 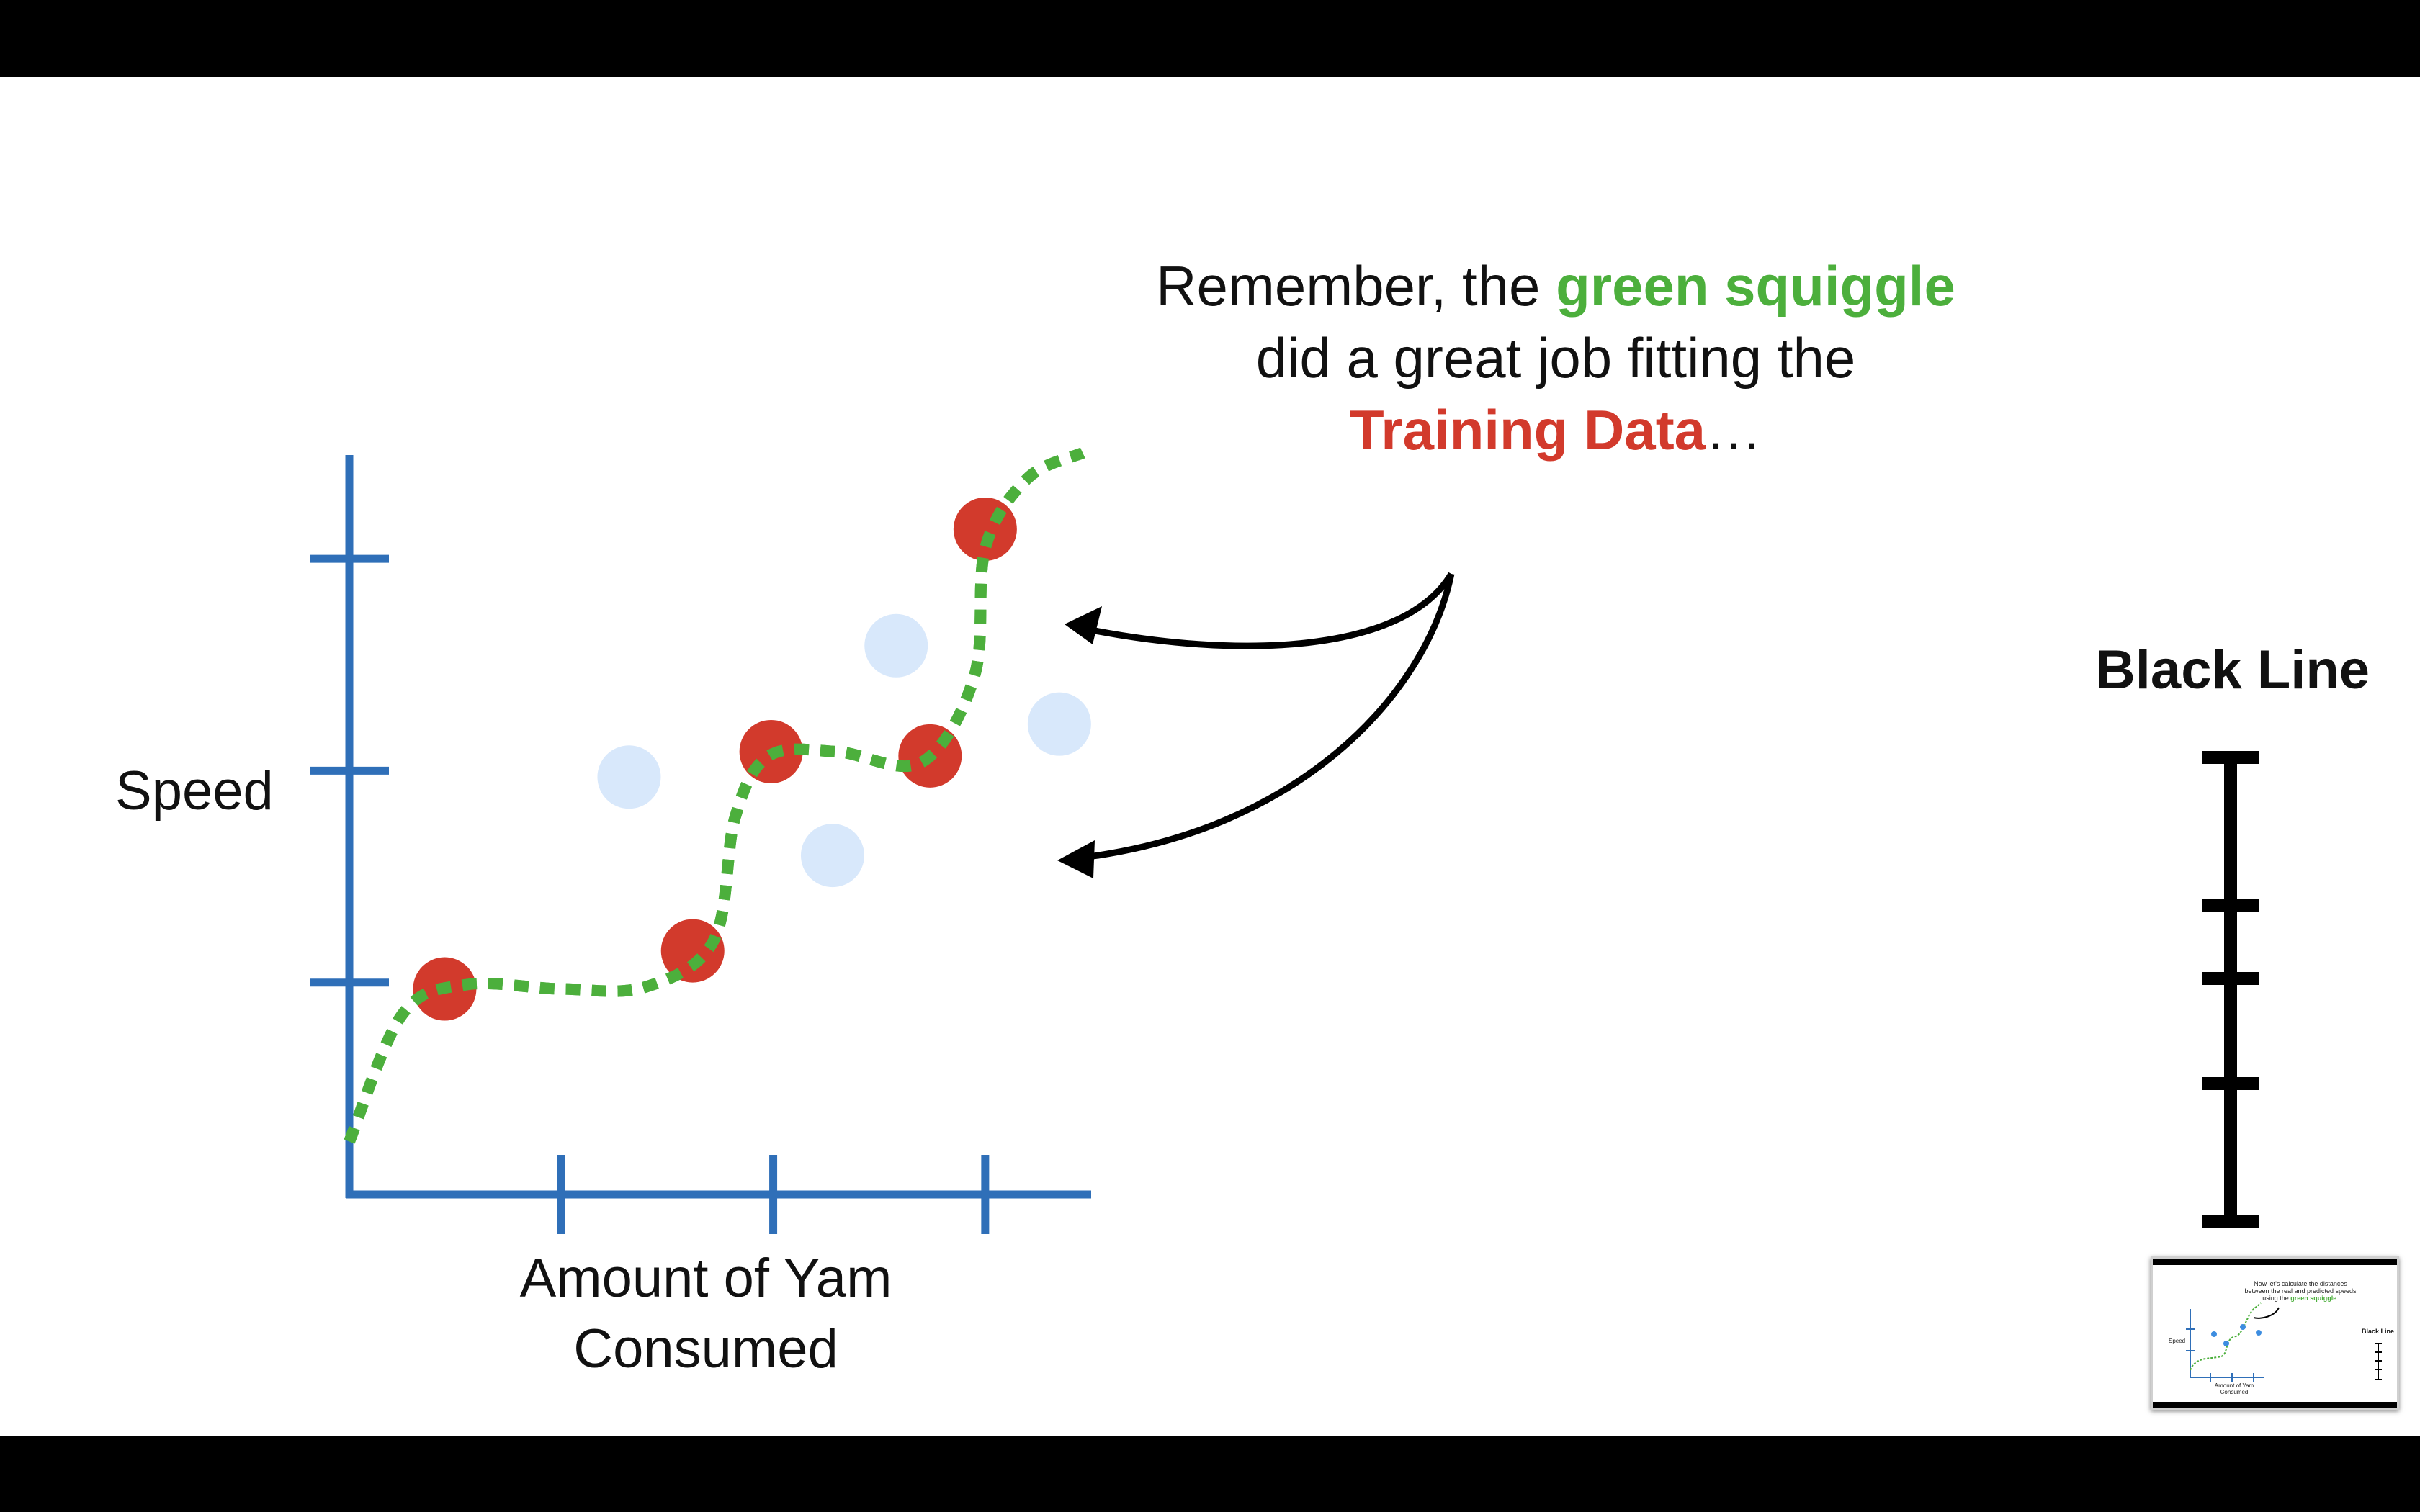 I want to click on thumbnail-top-bar, so click(x=2275, y=1262).